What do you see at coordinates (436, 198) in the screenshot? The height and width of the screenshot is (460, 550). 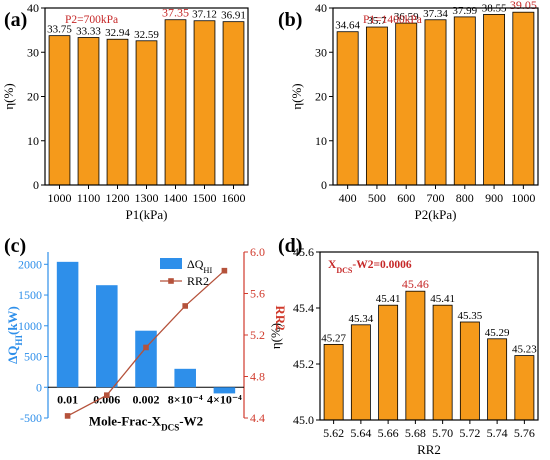 I see `x-tick-label: 700` at bounding box center [436, 198].